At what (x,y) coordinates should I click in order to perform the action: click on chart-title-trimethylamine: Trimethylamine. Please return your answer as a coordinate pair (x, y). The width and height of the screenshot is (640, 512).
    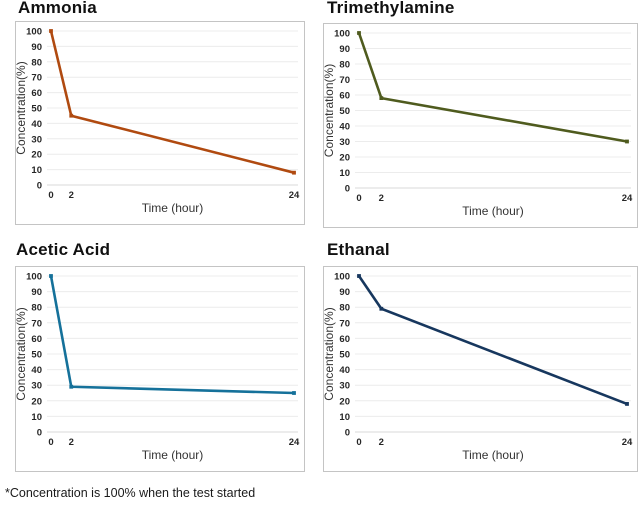
    Looking at the image, I should click on (391, 8).